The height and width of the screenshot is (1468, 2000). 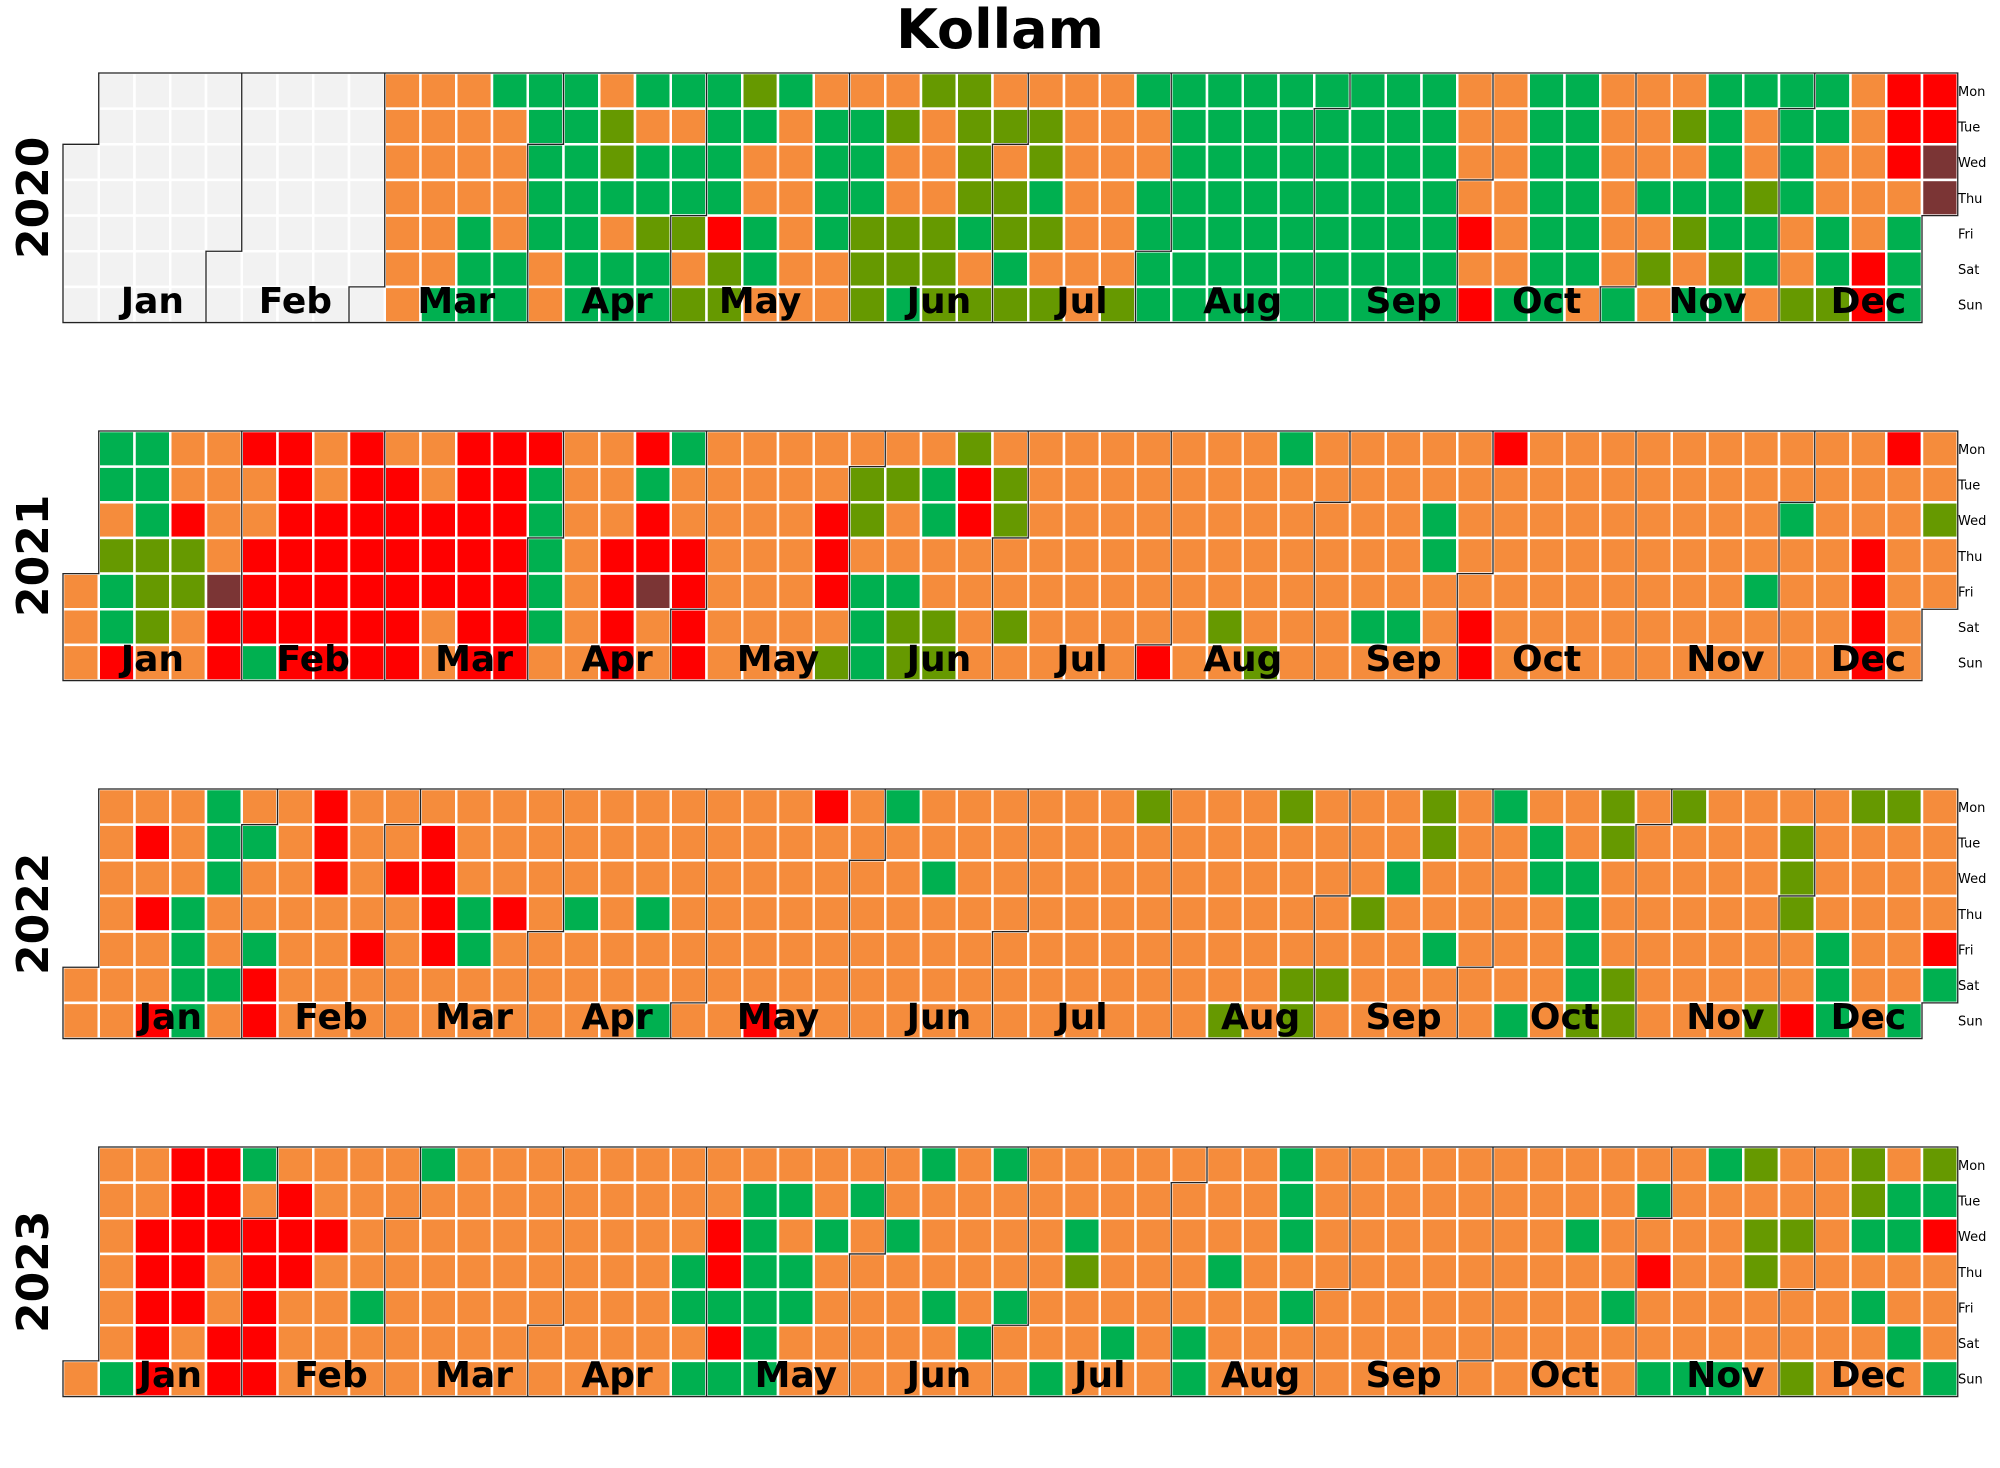 What do you see at coordinates (1972, 1237) in the screenshot?
I see `weekday-label: Wed` at bounding box center [1972, 1237].